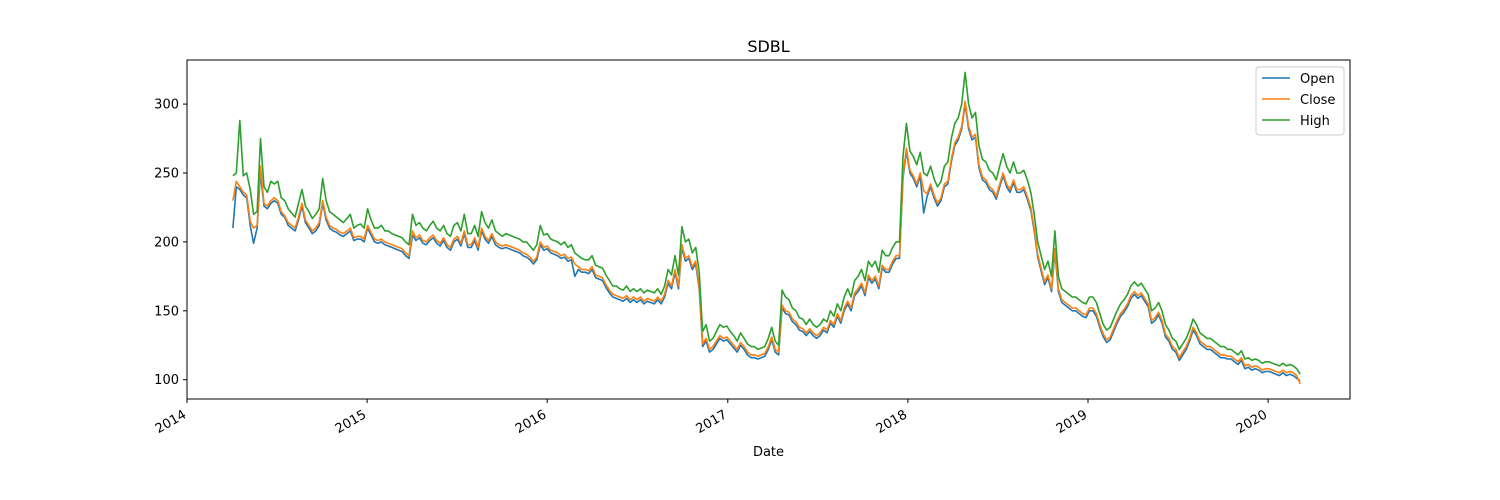 The height and width of the screenshot is (500, 1500). I want to click on y-tick-label: 200, so click(166, 242).